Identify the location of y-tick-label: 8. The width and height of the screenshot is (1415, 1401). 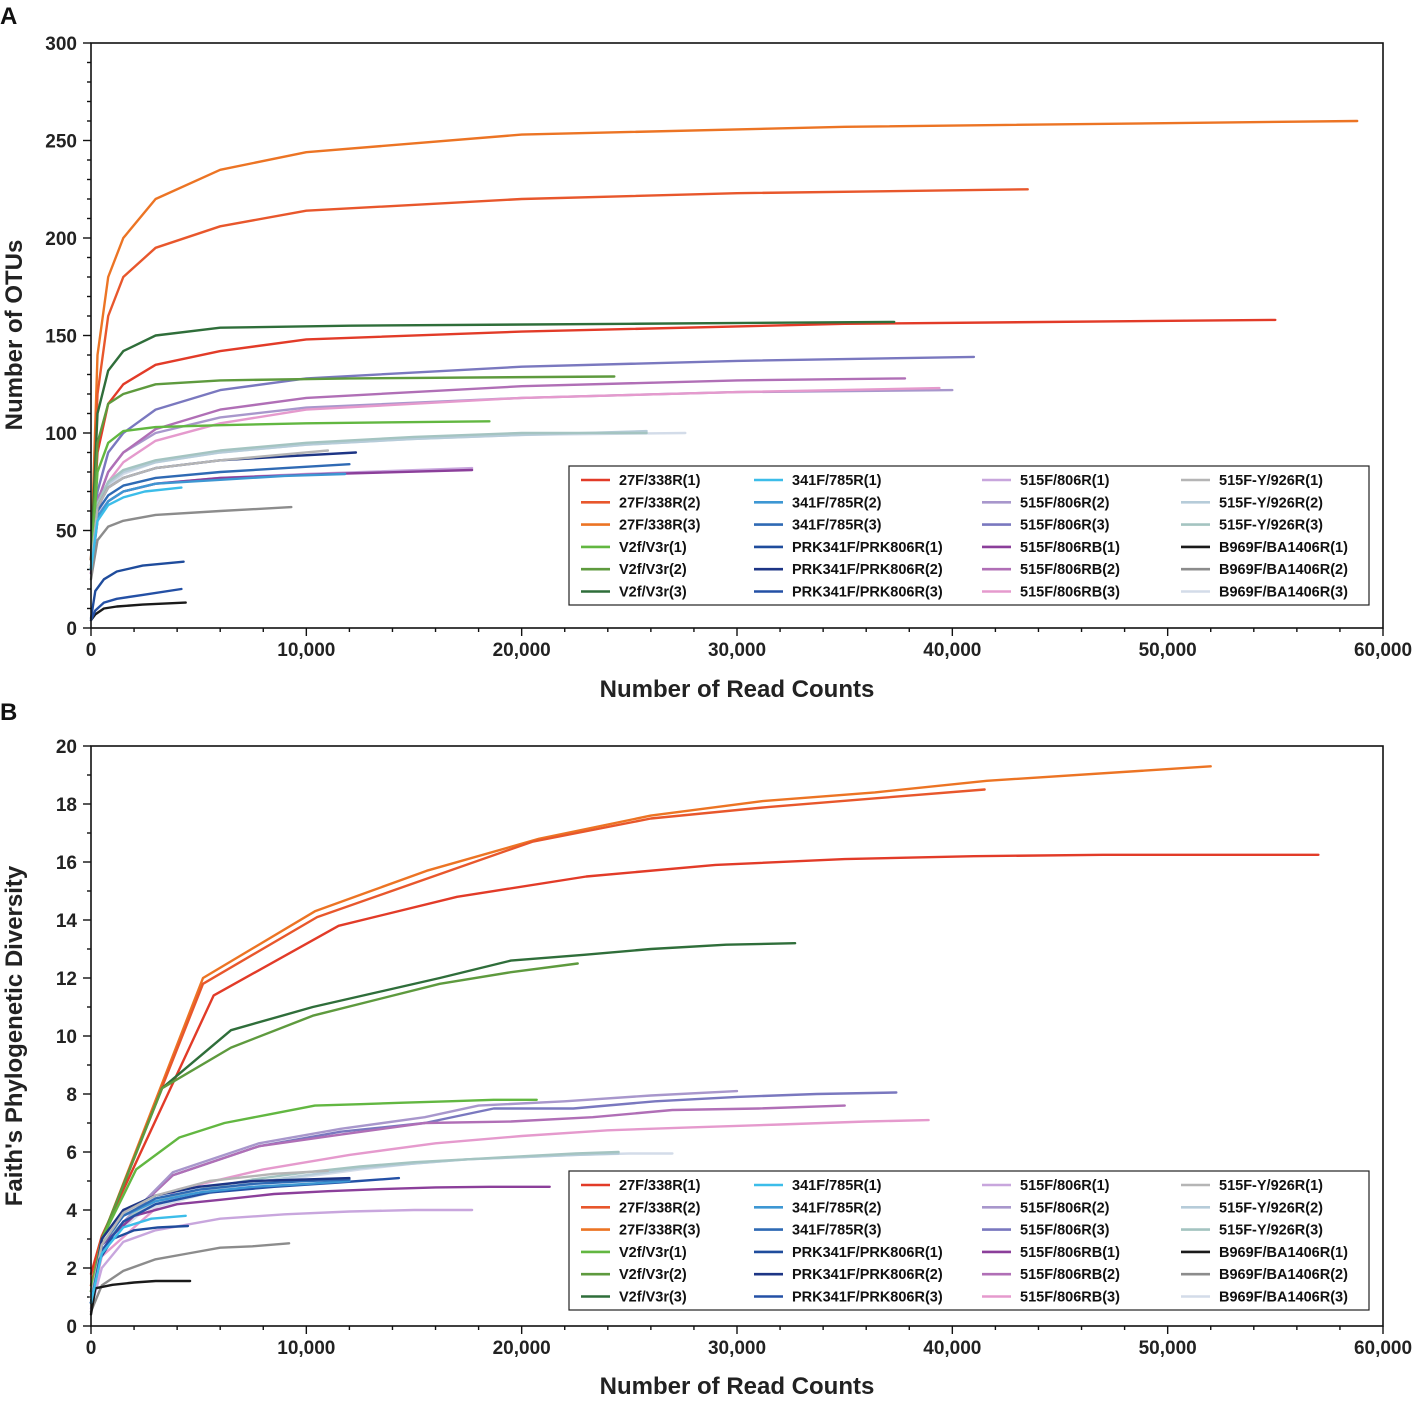
(71, 1095).